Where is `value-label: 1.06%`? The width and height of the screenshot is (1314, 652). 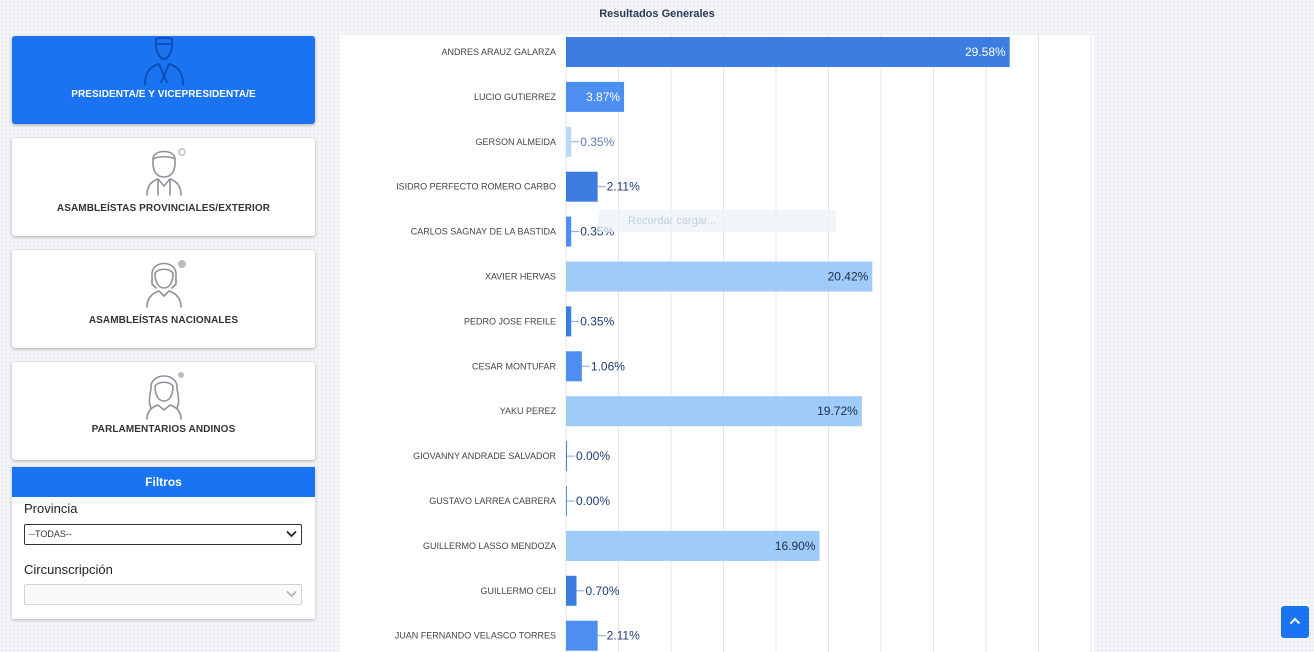
value-label: 1.06% is located at coordinates (608, 366).